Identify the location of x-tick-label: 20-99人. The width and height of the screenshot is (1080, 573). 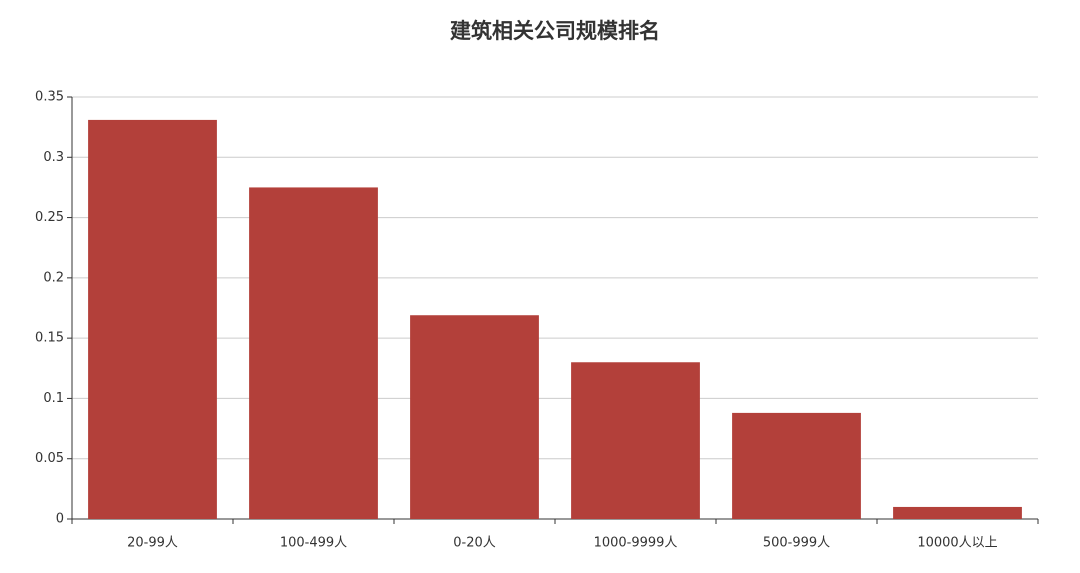
(152, 543).